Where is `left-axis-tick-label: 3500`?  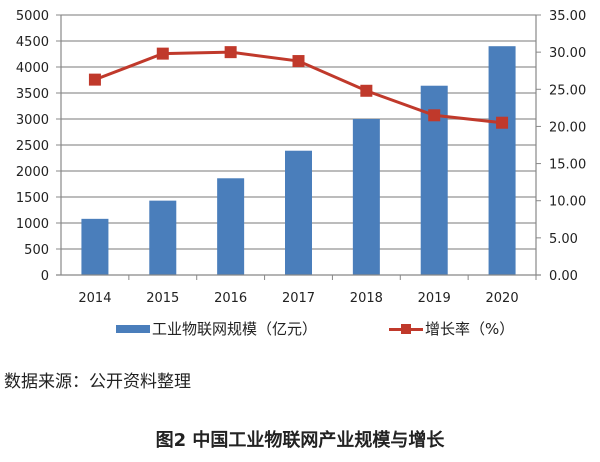 left-axis-tick-label: 3500 is located at coordinates (32, 94).